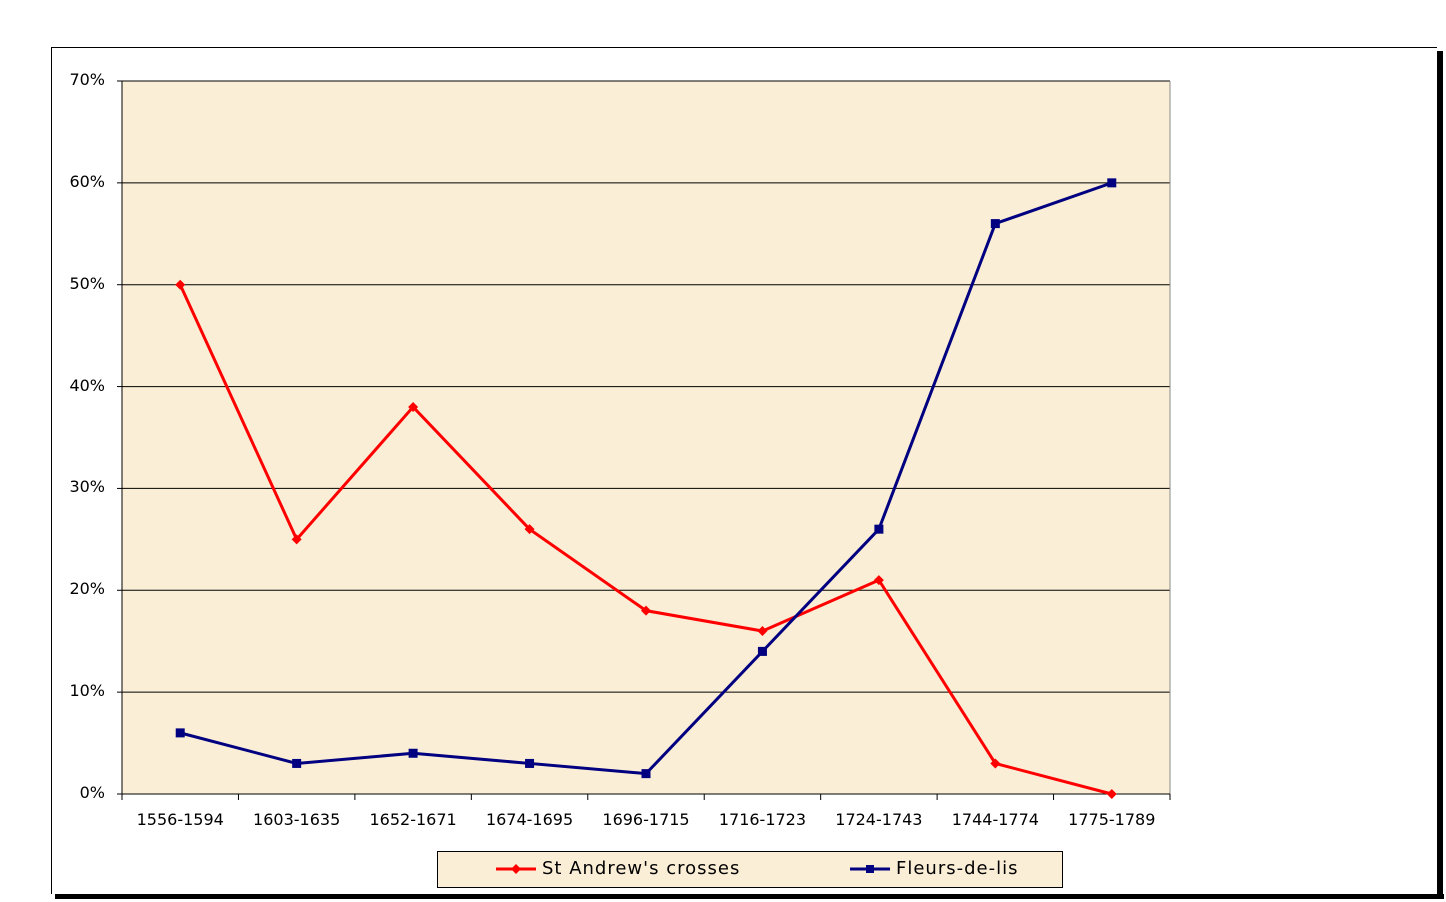  I want to click on x-tick-label: 1652-1671, so click(413, 819).